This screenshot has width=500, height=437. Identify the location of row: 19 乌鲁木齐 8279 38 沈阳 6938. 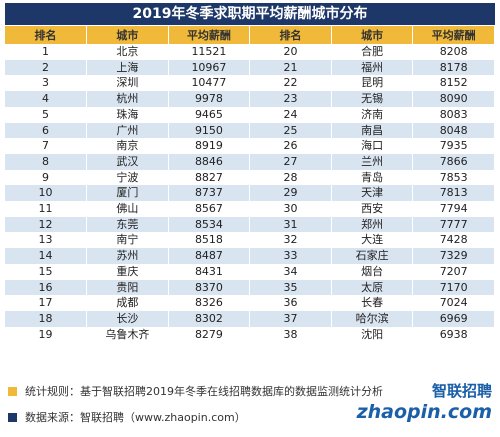
(250, 334).